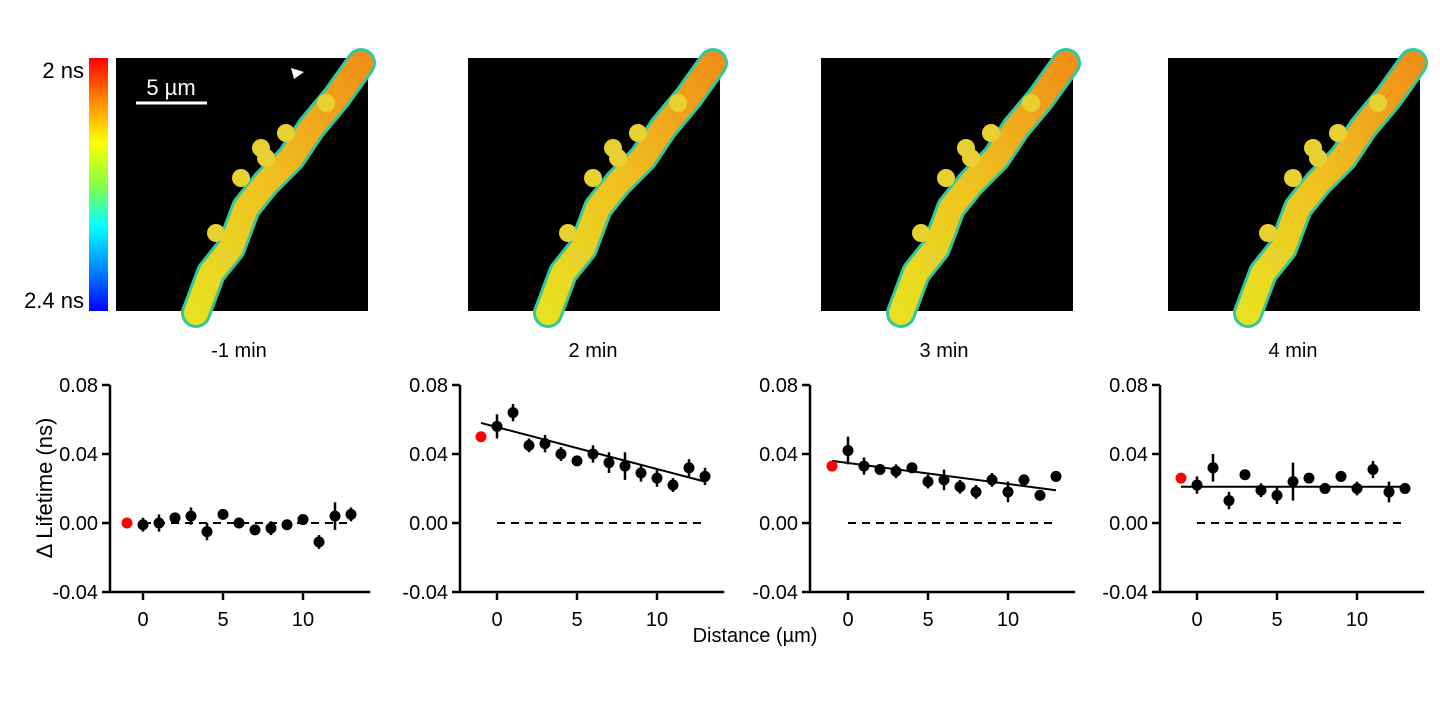  Describe the element at coordinates (563, 485) in the screenshot. I see `chart-2: 2 min 0.08 0.04 0.00 -0.04 0 5 10` at that location.